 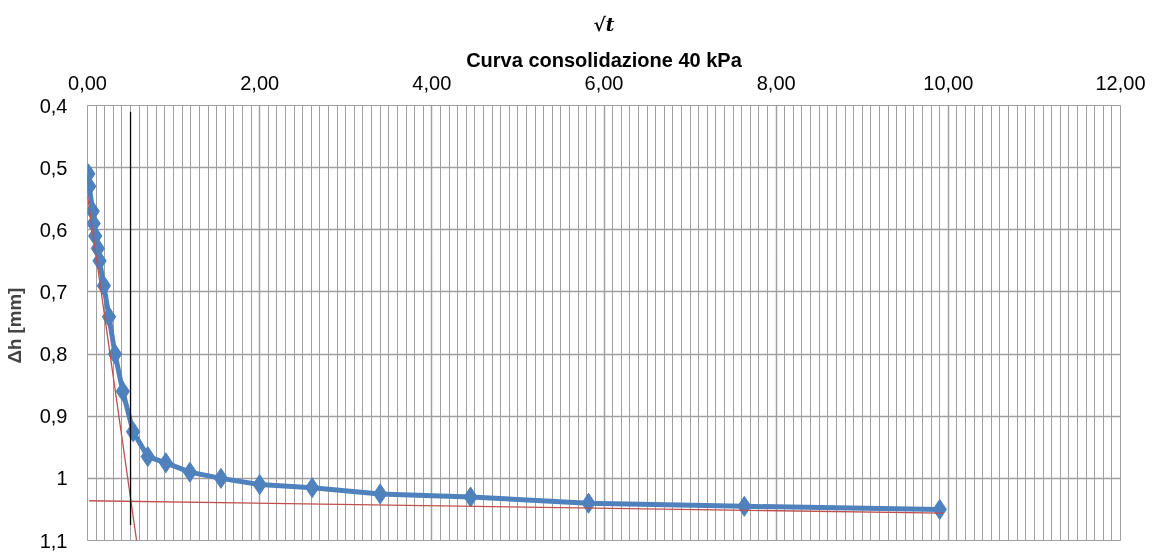 I want to click on chart-title: √t, so click(x=604, y=23).